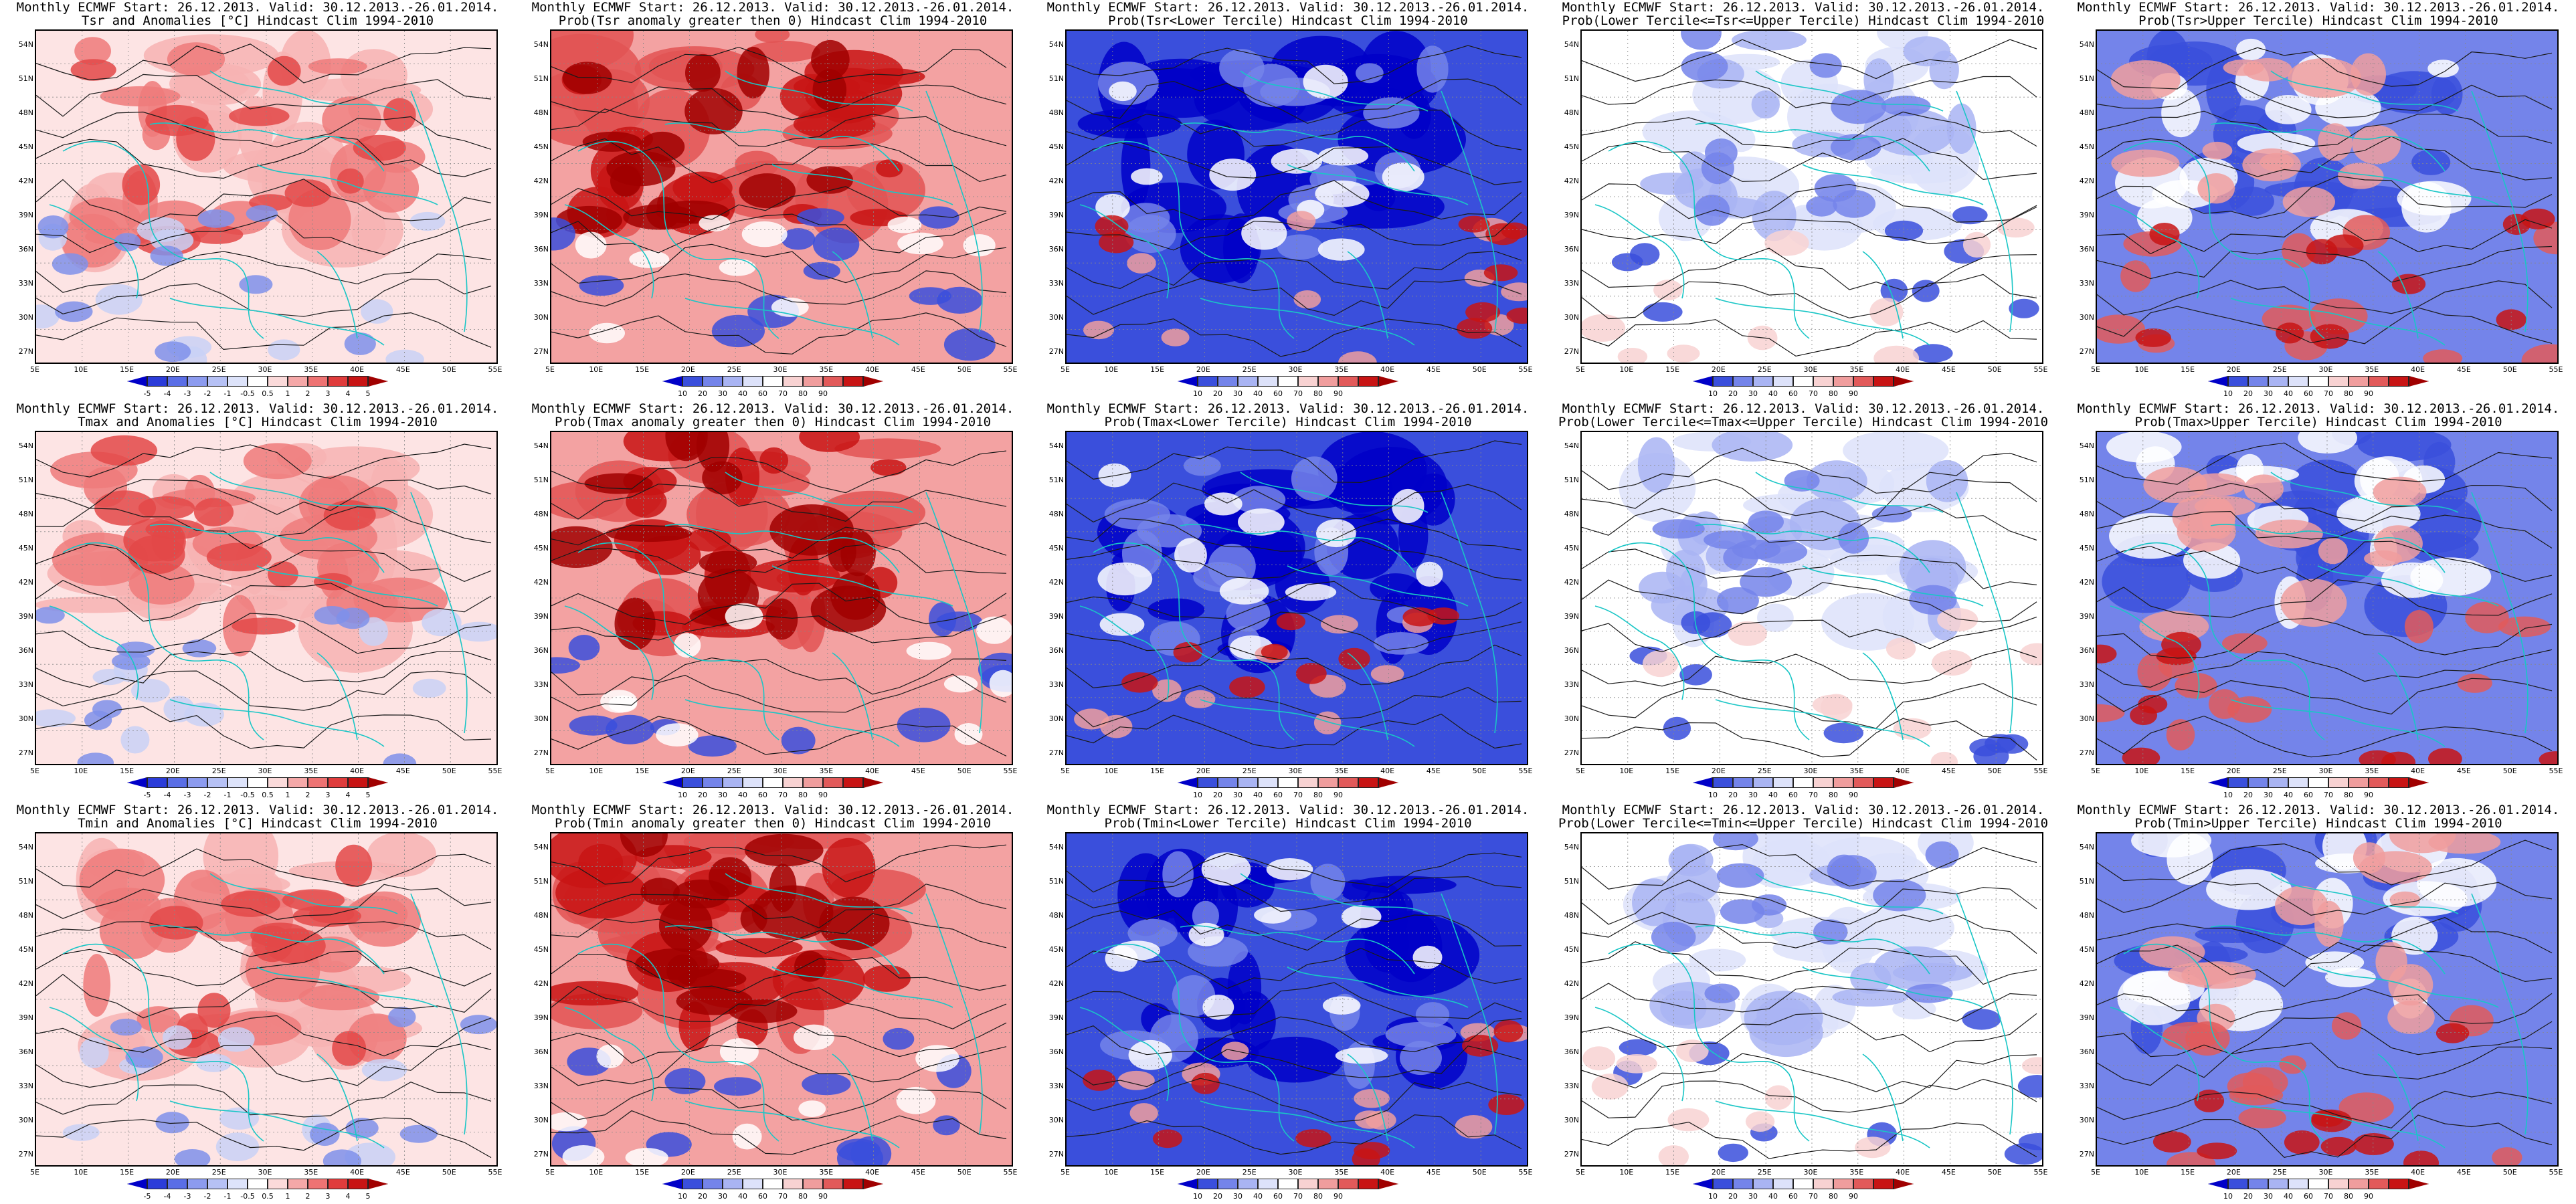  What do you see at coordinates (1056, 881) in the screenshot?
I see `latitude-label: 51N` at bounding box center [1056, 881].